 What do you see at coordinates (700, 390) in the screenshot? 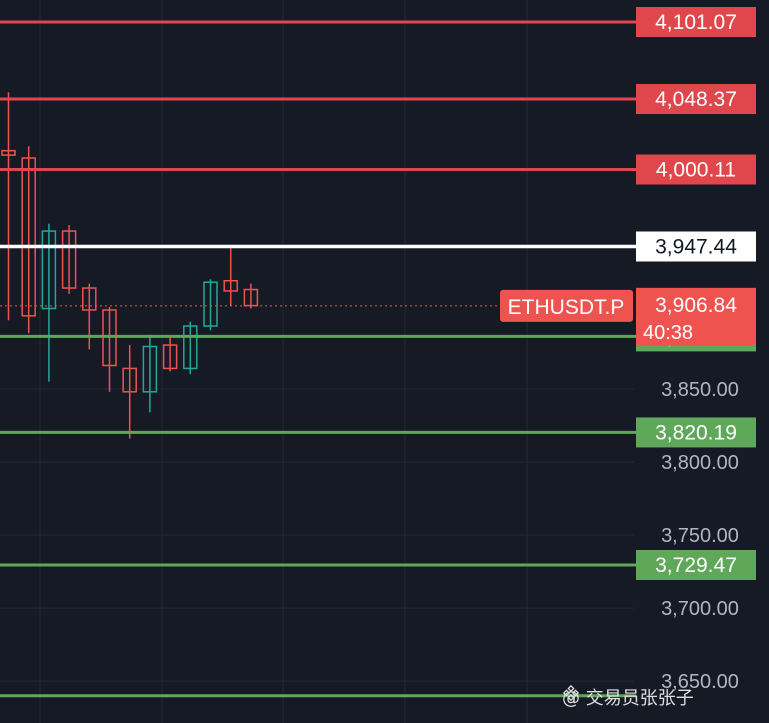
I see `y-tick-label: 3,850.00` at bounding box center [700, 390].